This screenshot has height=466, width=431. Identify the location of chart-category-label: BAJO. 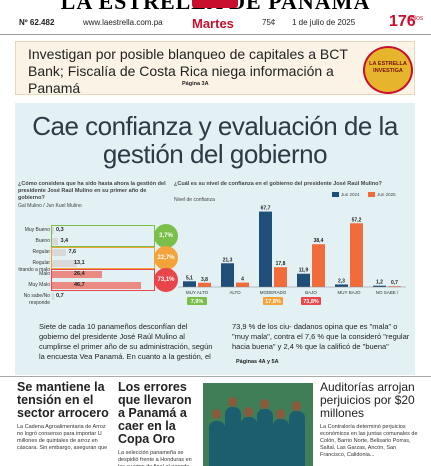
(311, 292).